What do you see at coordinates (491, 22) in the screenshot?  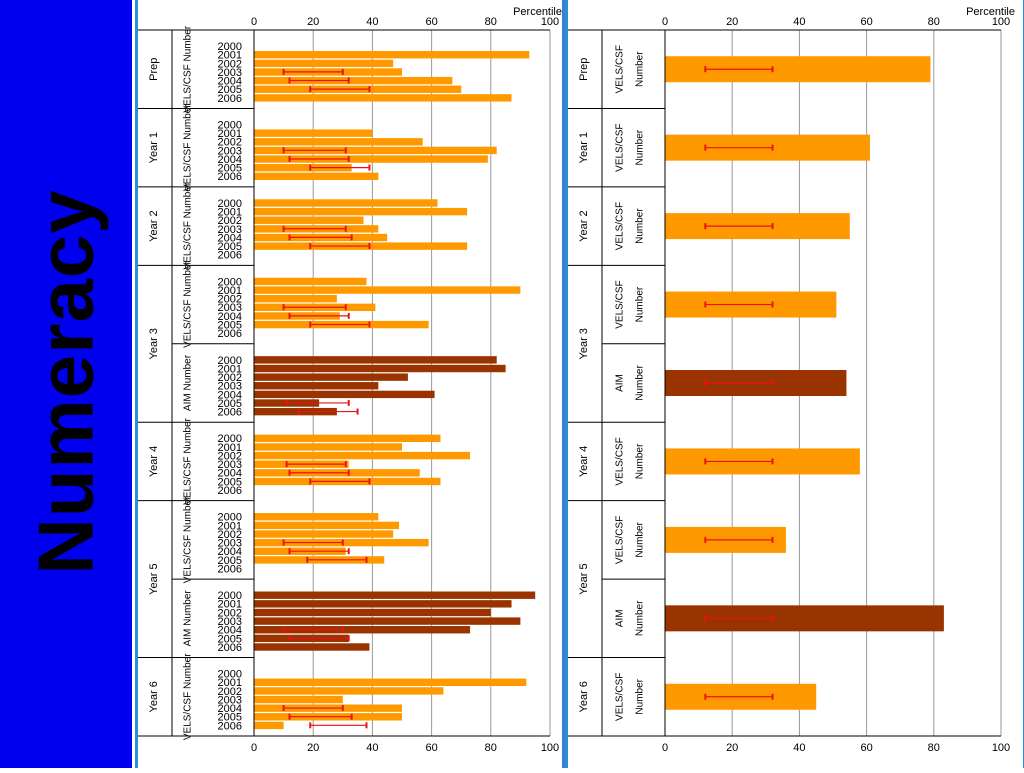 I see `left-top-tick-80: 80` at bounding box center [491, 22].